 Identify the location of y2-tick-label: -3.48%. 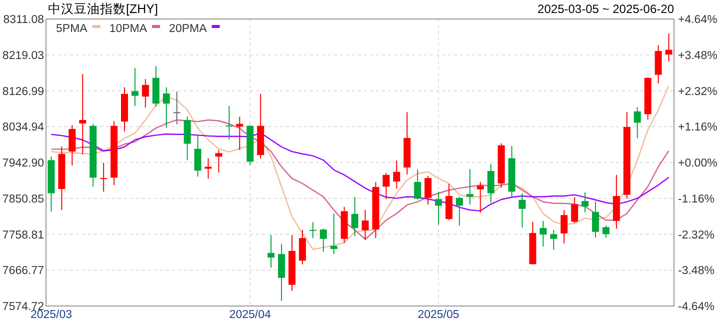
(696, 271).